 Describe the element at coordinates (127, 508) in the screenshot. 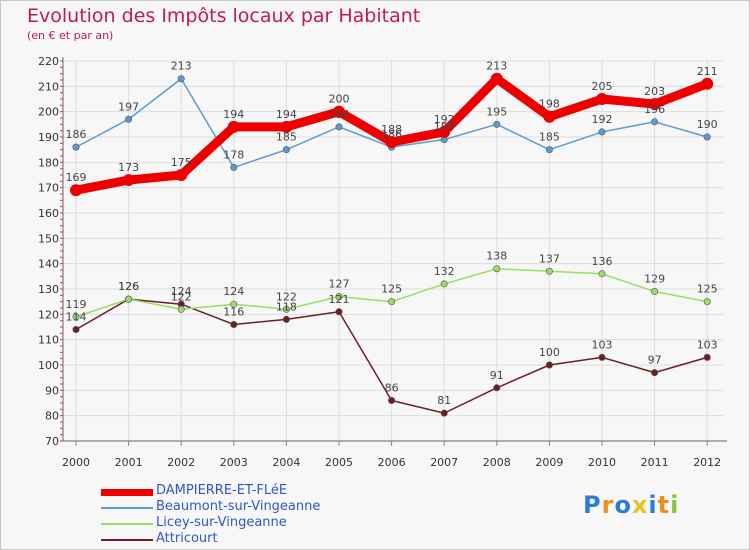

I see `legend-swatch-beaumont` at that location.